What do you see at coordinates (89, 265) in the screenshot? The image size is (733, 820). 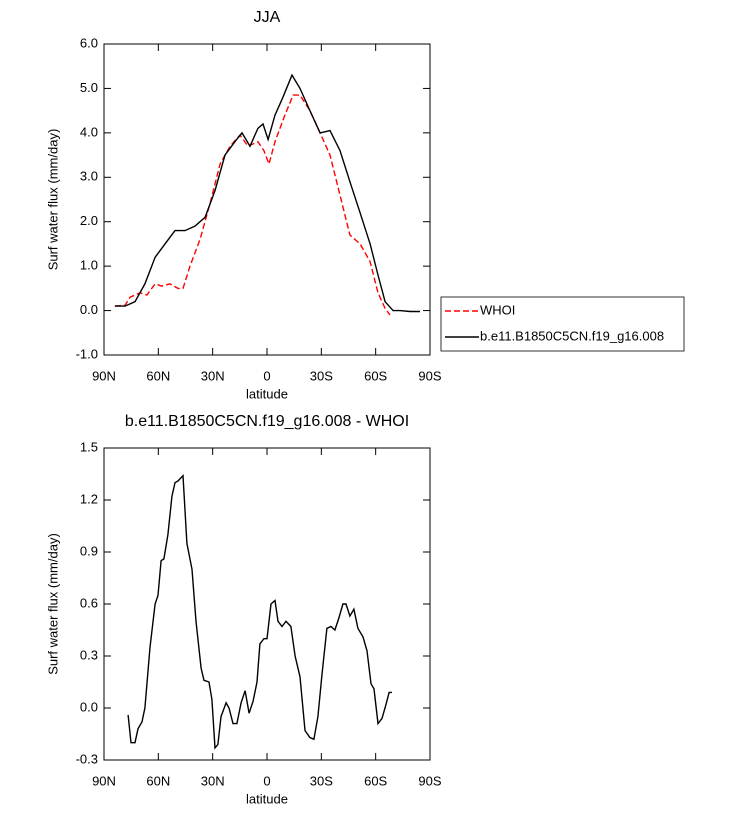 I see `y-tick-label: 1.0` at bounding box center [89, 265].